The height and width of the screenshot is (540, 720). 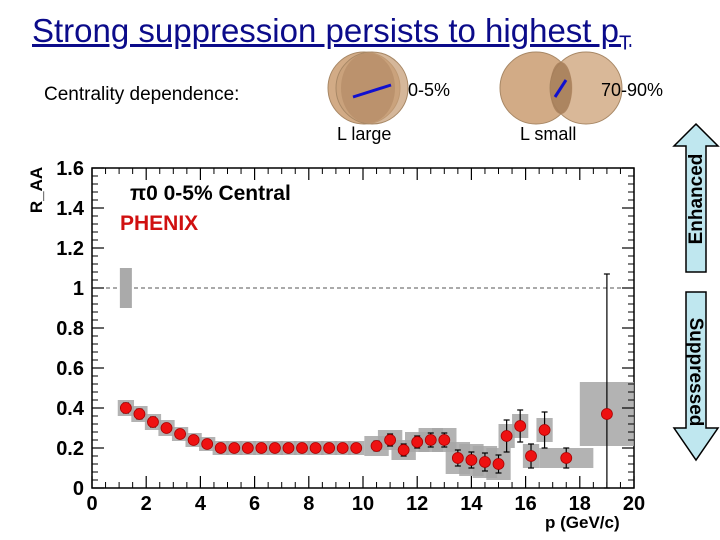 I want to click on slide-title-text: Strong suppression persists to highest p, so click(x=325, y=30).